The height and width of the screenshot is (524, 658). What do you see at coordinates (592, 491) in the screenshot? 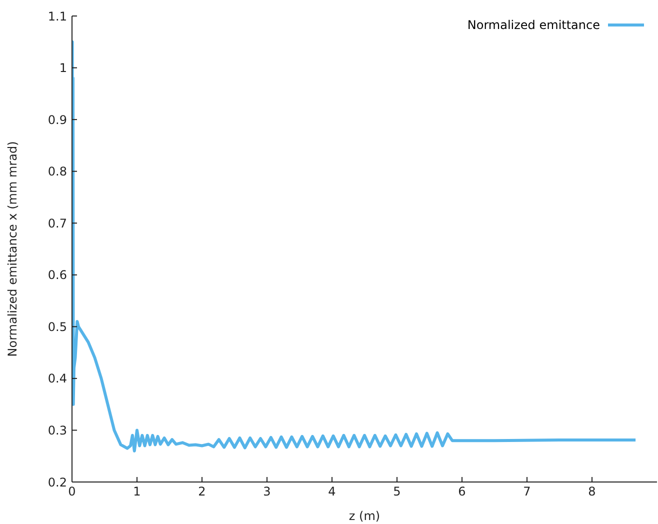
I see `x-tick-label: 8` at bounding box center [592, 491].